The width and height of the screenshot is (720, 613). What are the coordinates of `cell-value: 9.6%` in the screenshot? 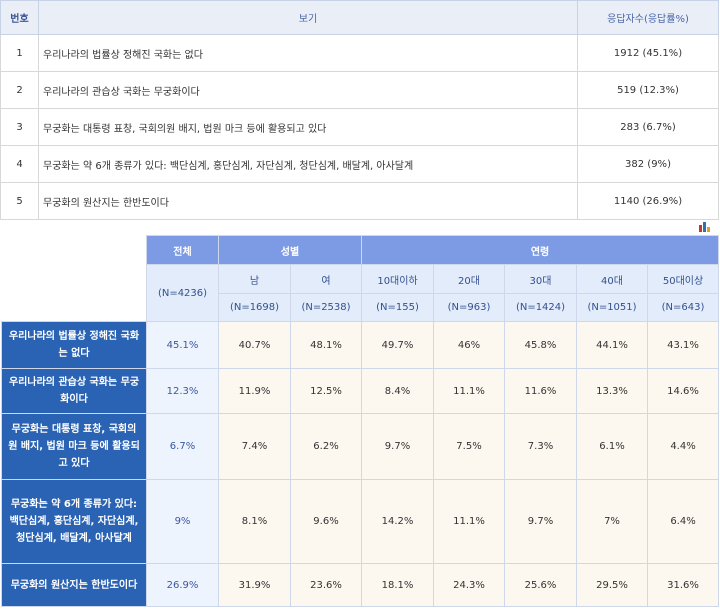 It's located at (326, 521).